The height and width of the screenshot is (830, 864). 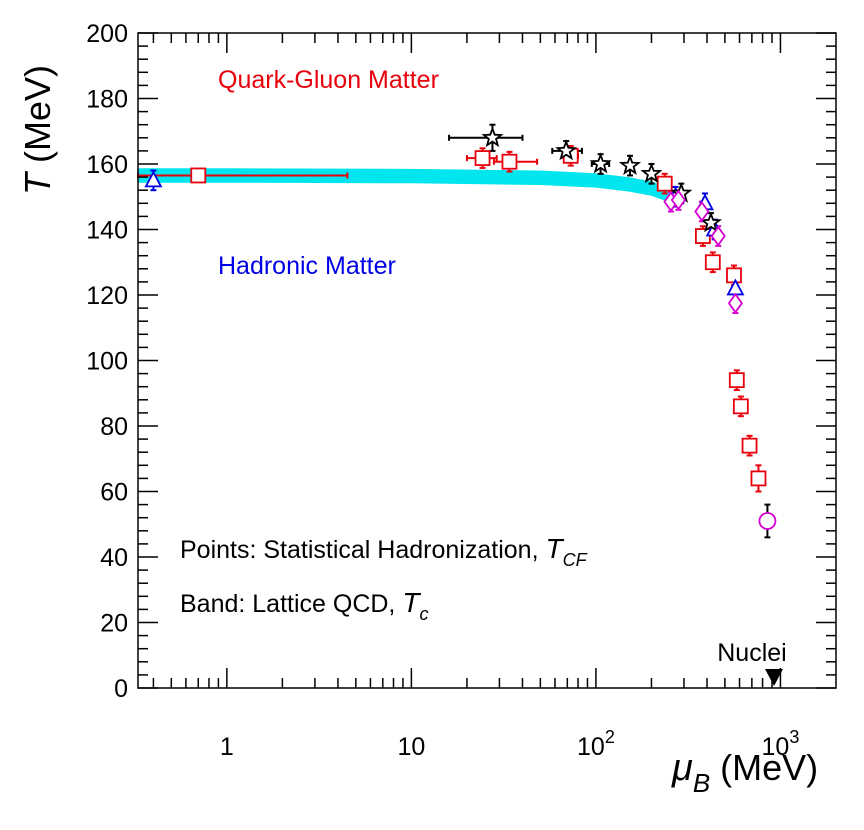 I want to click on y-tick-label: 180, so click(x=107, y=100).